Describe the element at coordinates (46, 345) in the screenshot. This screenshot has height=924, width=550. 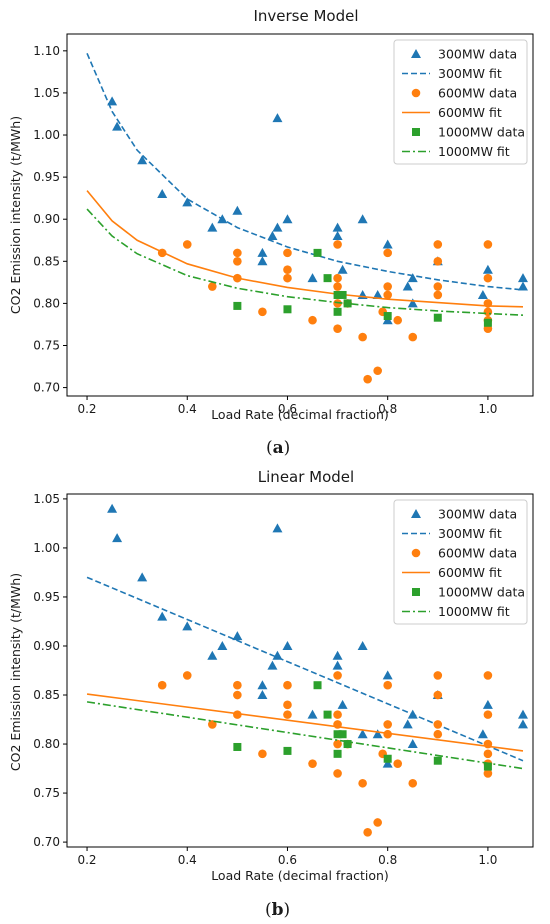
I see `y-tick-label: 0.75` at that location.